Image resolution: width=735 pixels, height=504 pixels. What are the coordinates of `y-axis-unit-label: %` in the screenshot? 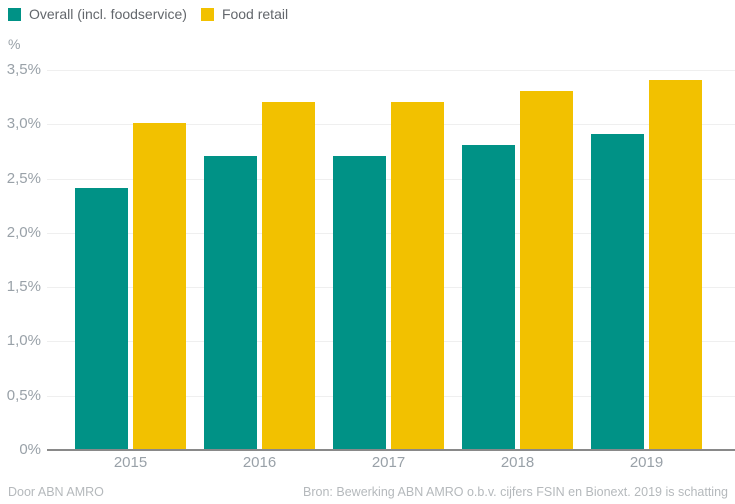 It's located at (14, 44).